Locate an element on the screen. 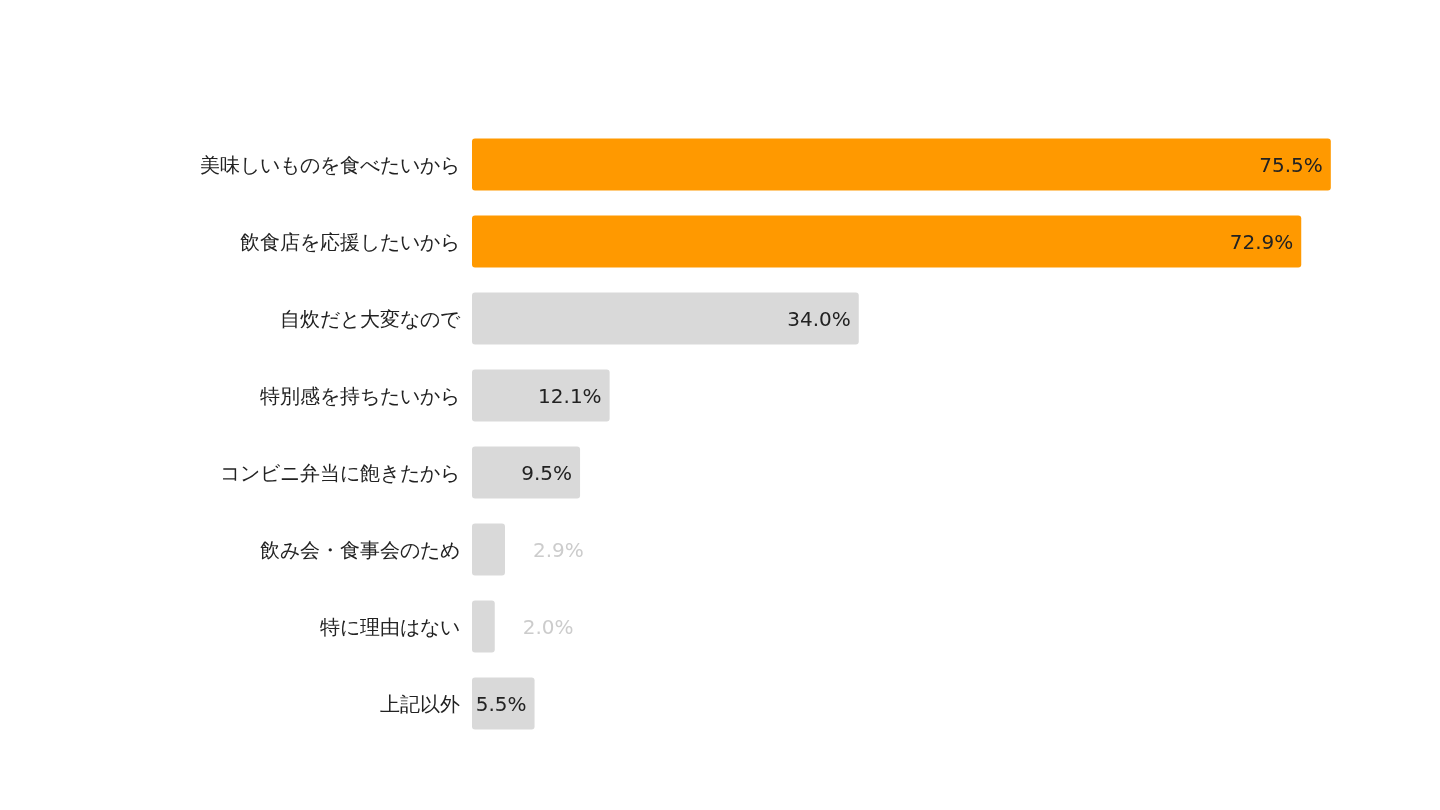  data-label: 75.5% is located at coordinates (1291, 164).